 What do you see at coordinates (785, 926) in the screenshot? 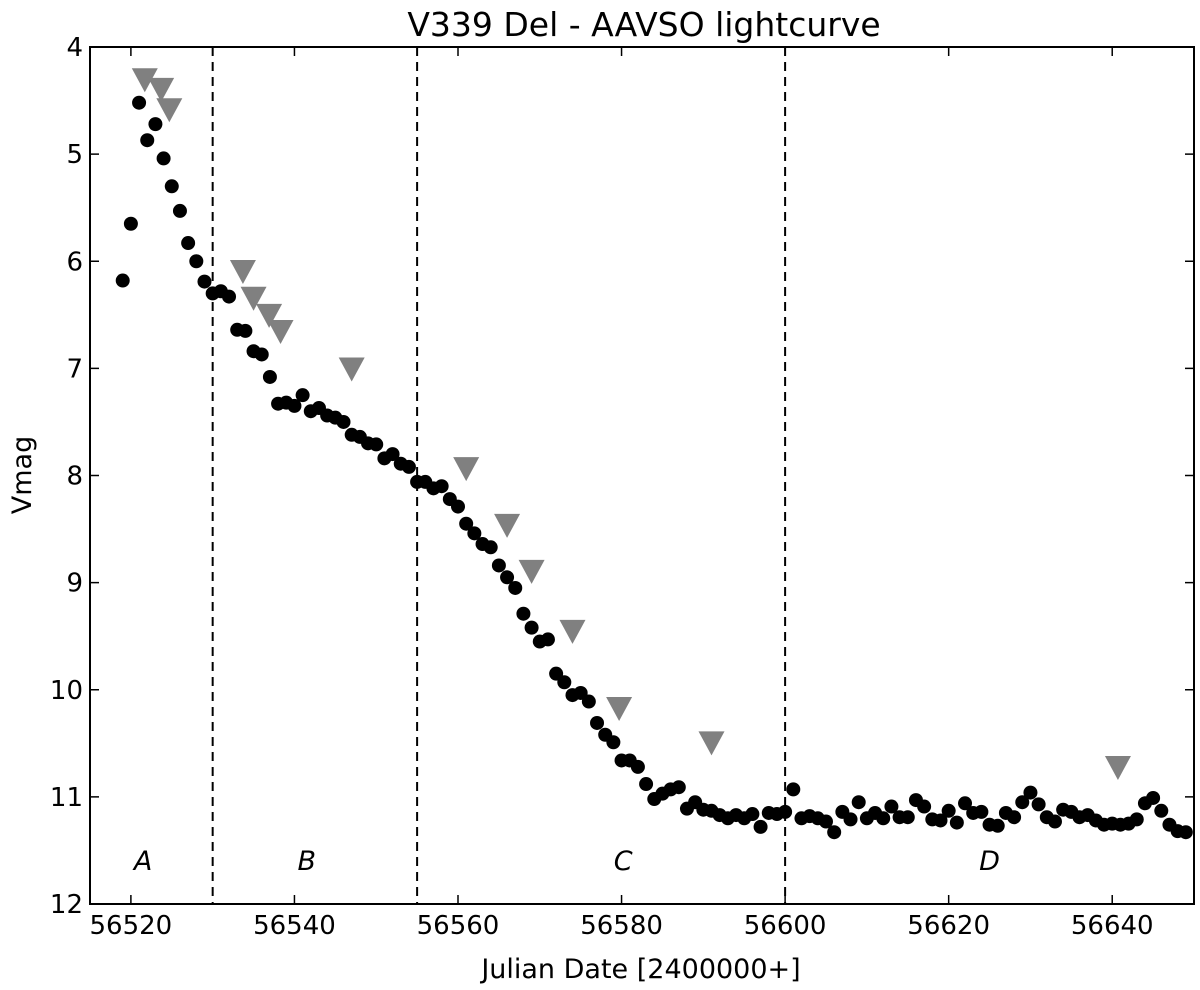
I see `x-tick-label: 56600` at bounding box center [785, 926].